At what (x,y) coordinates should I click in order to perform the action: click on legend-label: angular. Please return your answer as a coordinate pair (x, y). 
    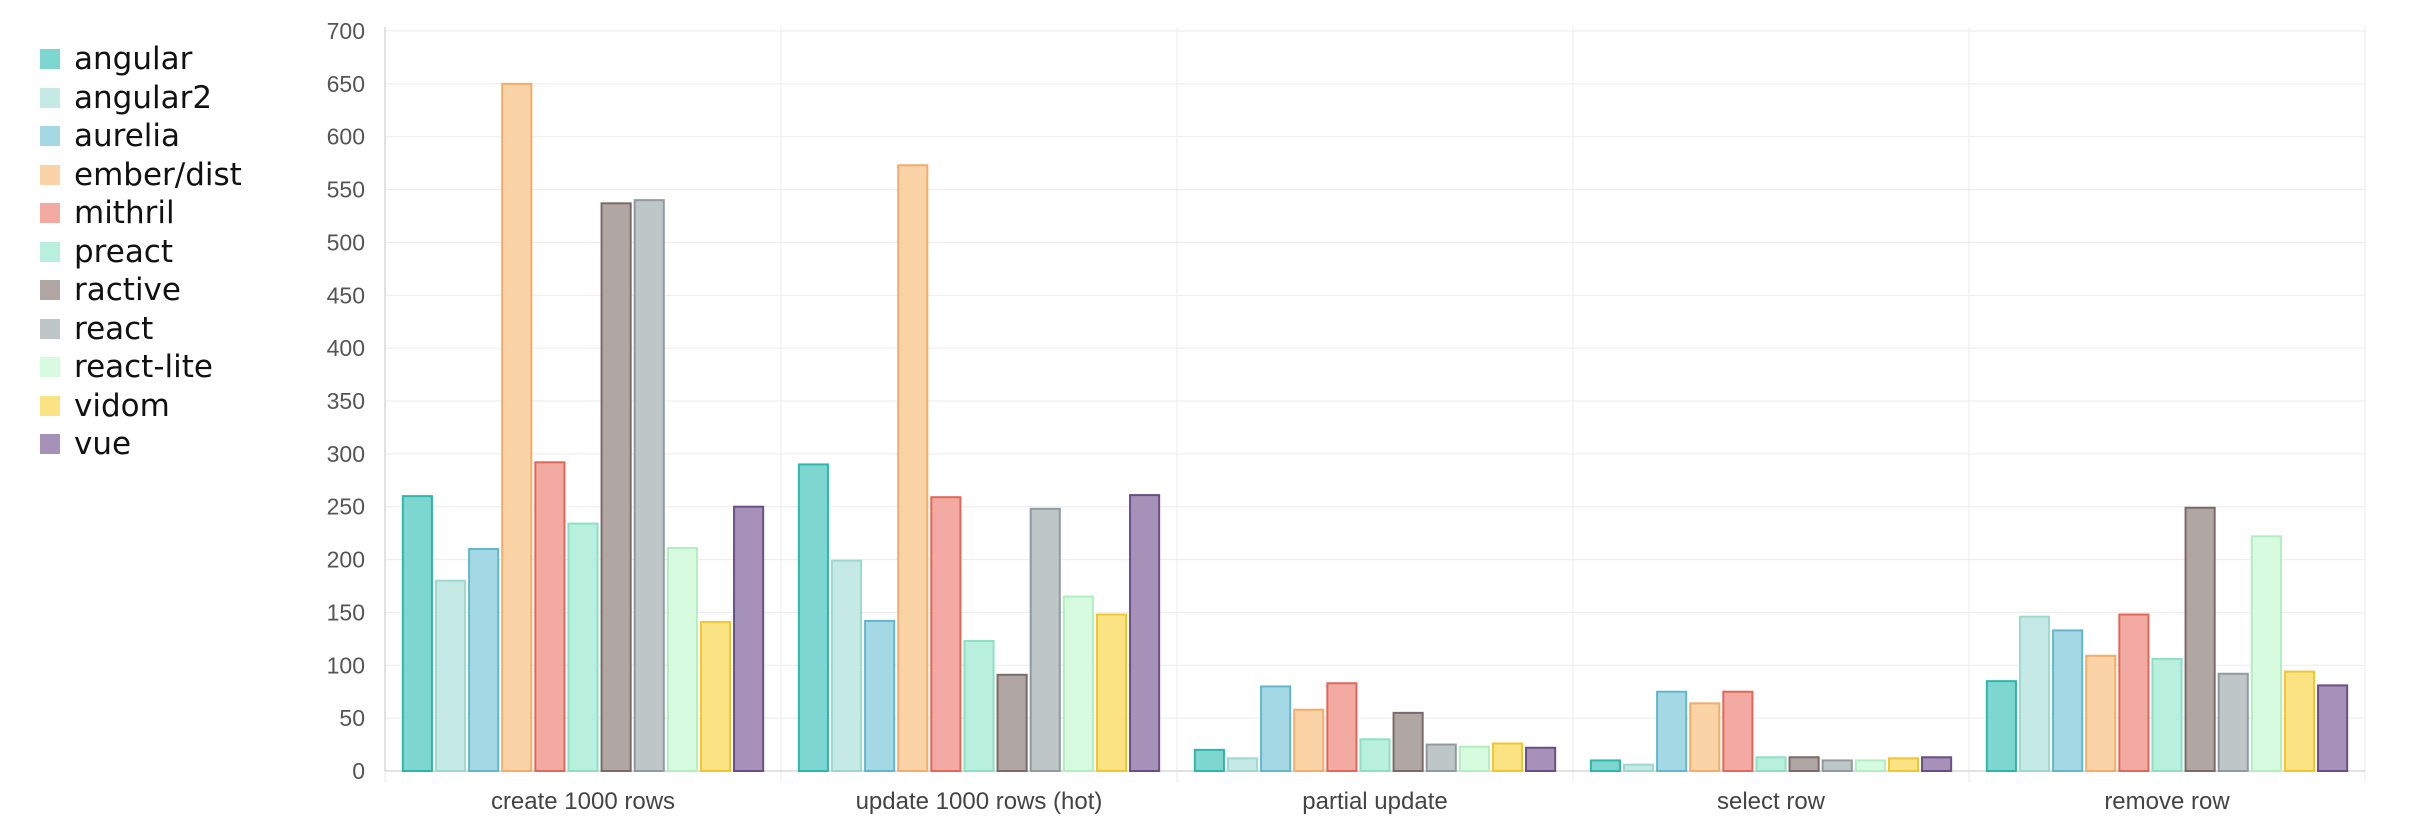
    Looking at the image, I should click on (133, 59).